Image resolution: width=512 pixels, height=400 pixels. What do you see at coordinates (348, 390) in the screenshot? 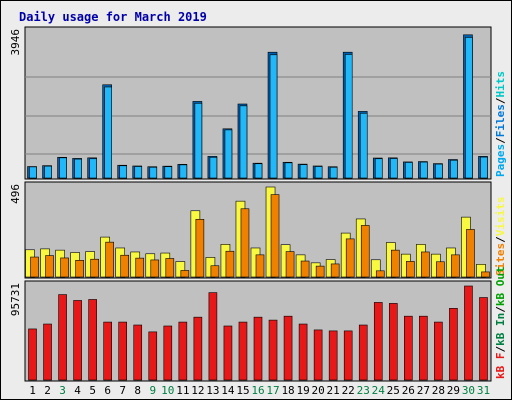
I see `x-tick-label: 22` at bounding box center [348, 390].